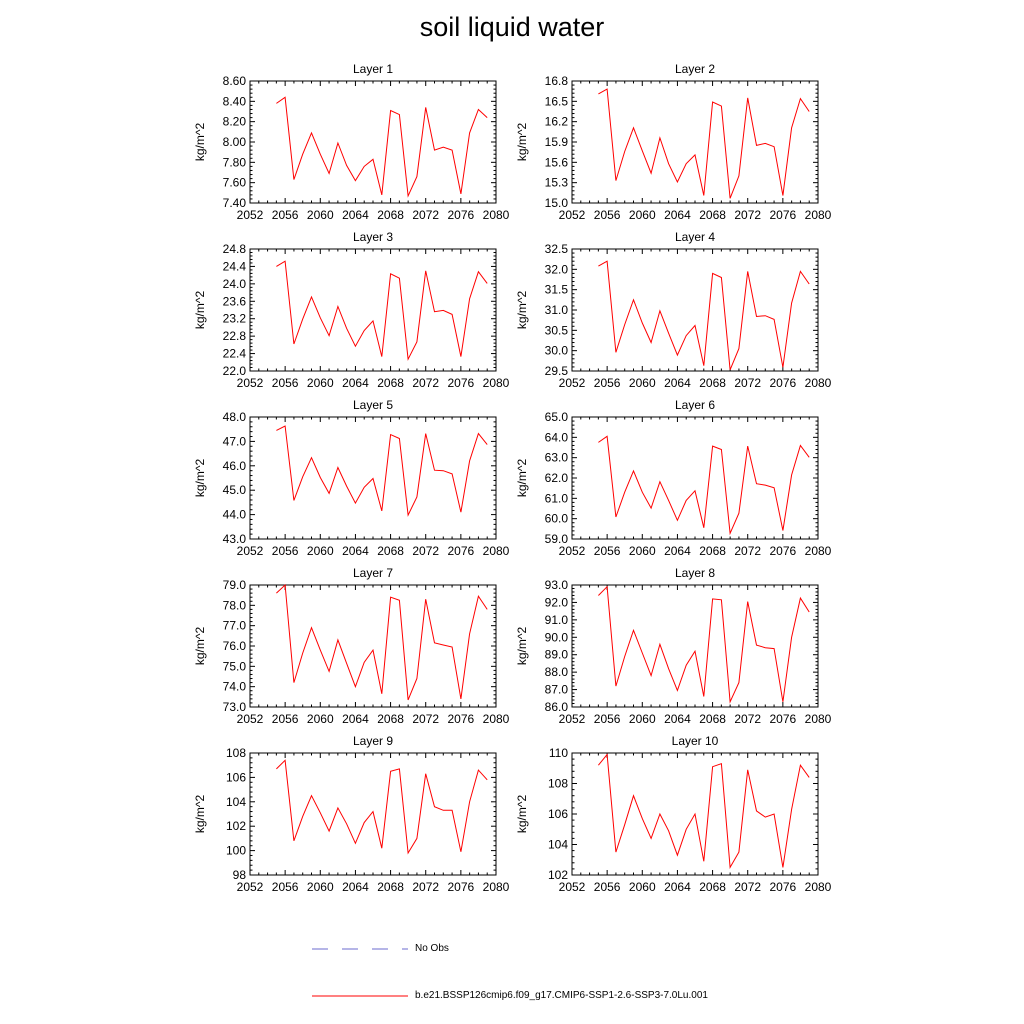  Describe the element at coordinates (432, 948) in the screenshot. I see `legend-obs-label: No Obs` at that location.